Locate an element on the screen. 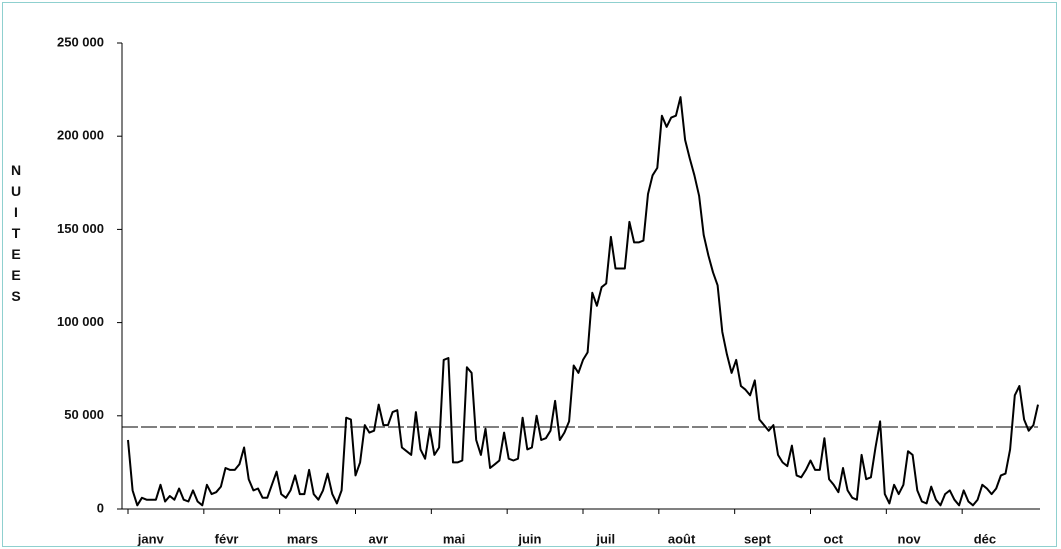  x-tick-label: mars is located at coordinates (302, 538).